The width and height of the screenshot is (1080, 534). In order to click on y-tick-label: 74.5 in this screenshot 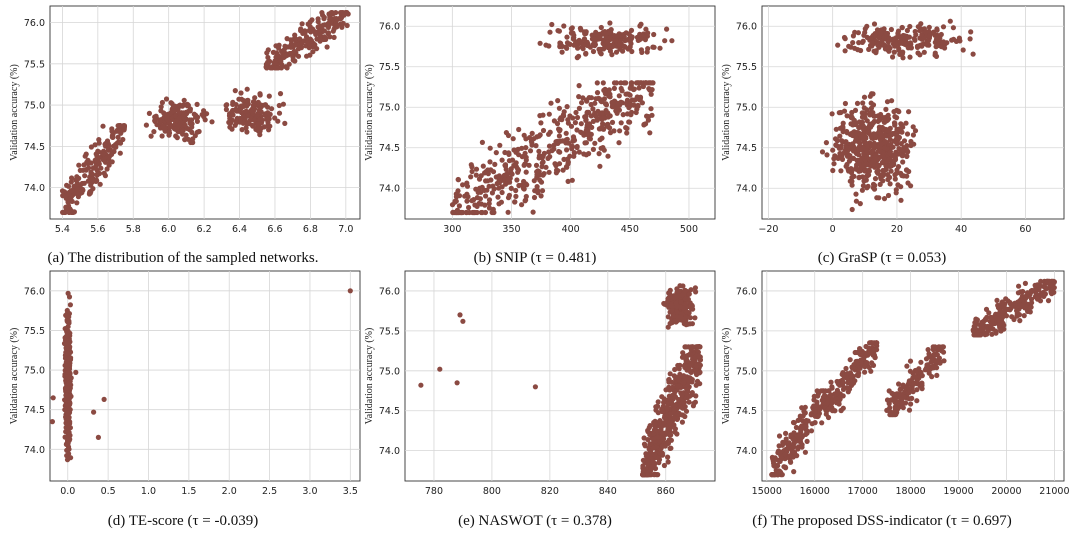, I will do `click(746, 148)`.